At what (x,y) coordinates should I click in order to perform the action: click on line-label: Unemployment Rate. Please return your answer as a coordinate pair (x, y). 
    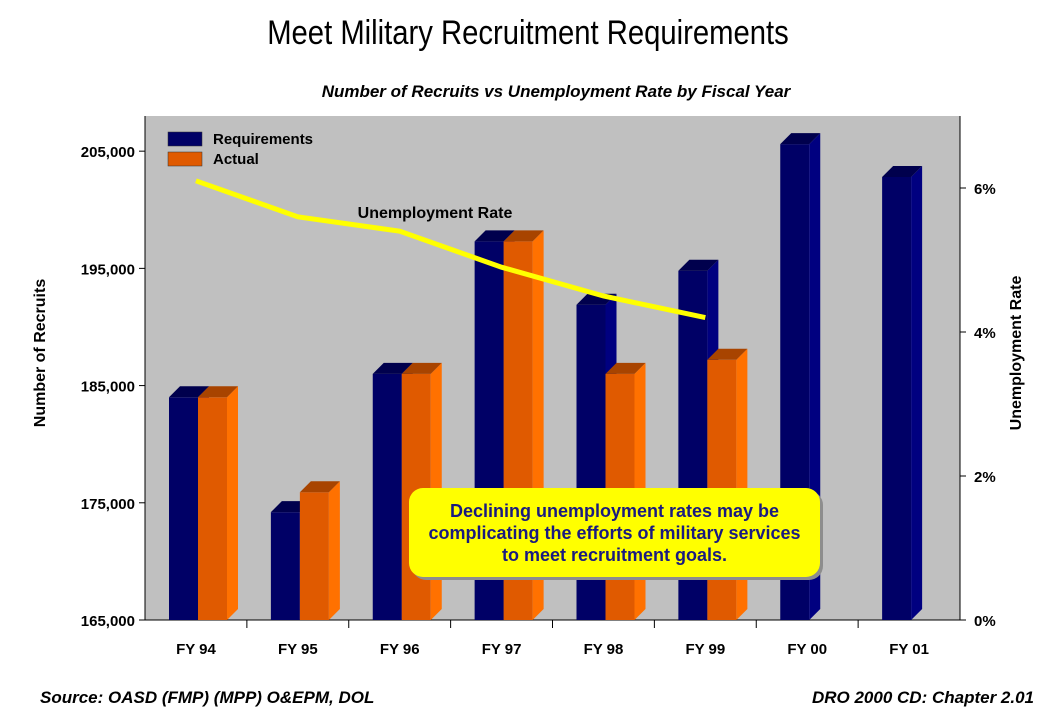
    Looking at the image, I should click on (435, 213).